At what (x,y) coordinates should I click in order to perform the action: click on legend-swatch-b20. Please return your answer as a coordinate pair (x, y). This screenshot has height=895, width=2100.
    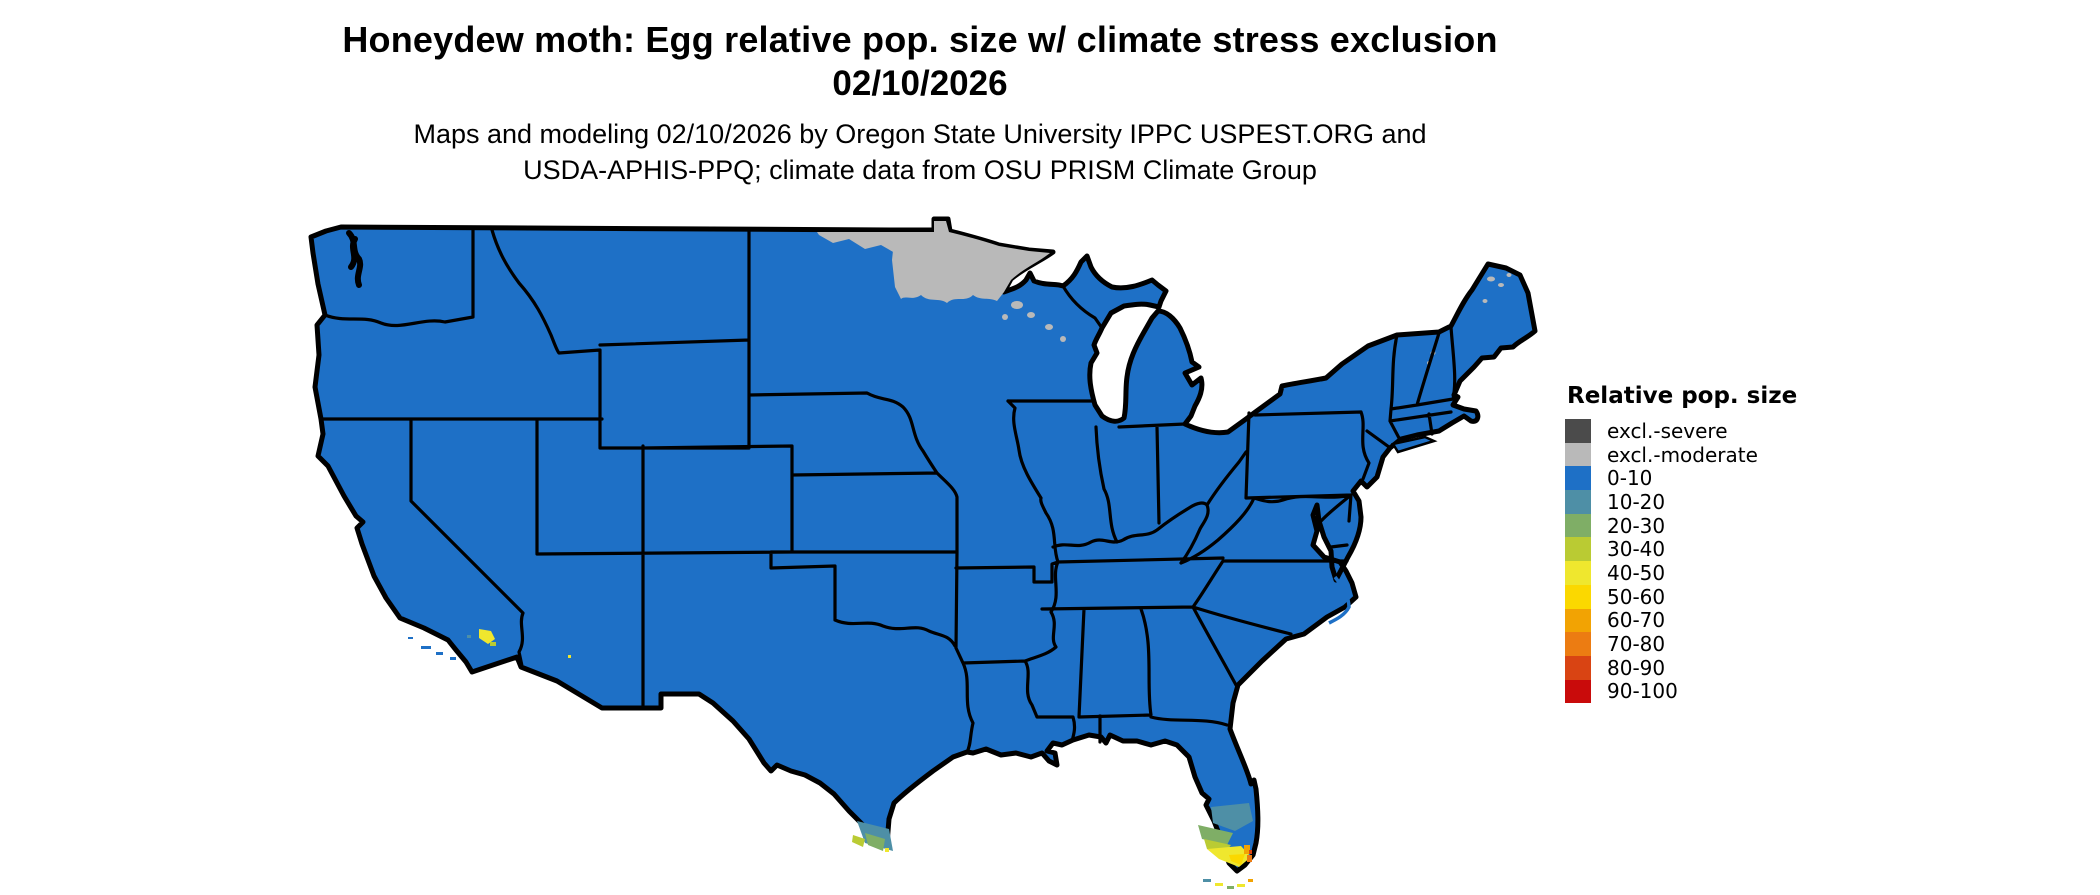
    Looking at the image, I should click on (1578, 525).